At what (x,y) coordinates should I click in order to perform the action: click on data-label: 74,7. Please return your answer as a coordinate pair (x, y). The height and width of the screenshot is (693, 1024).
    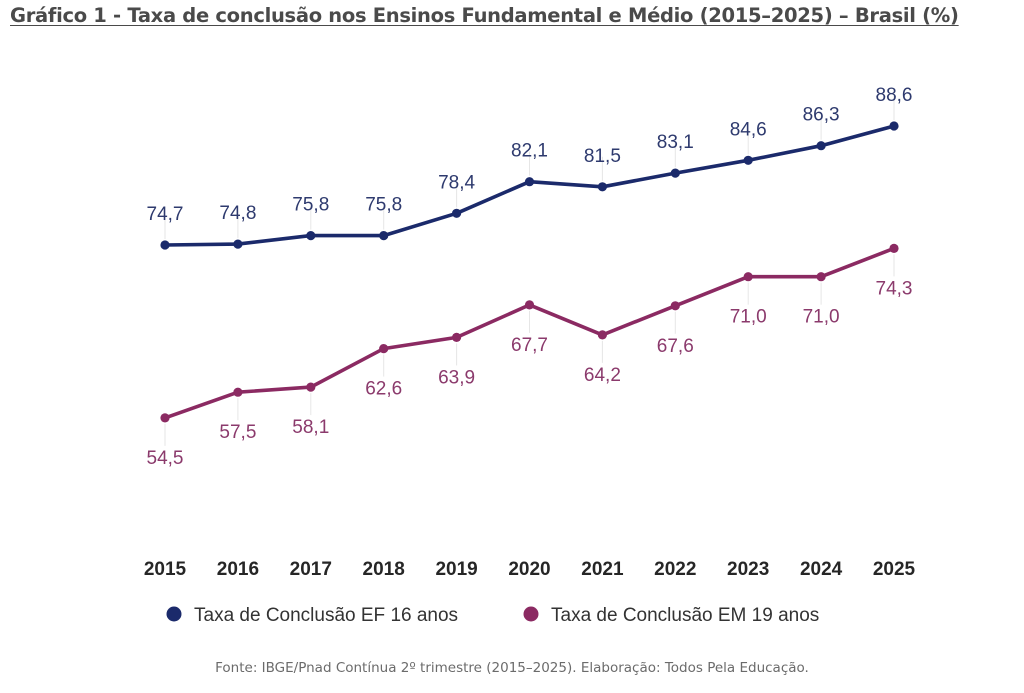
    Looking at the image, I should click on (165, 214).